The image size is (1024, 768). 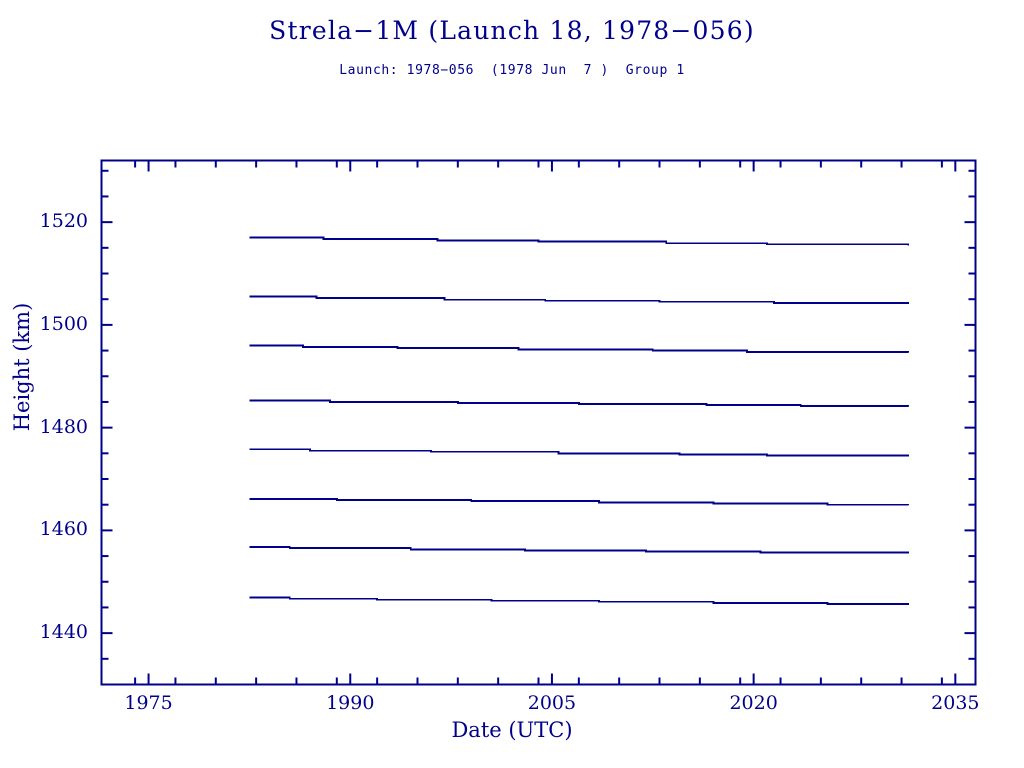 I want to click on y-tick-label: 1480, so click(x=63, y=426).